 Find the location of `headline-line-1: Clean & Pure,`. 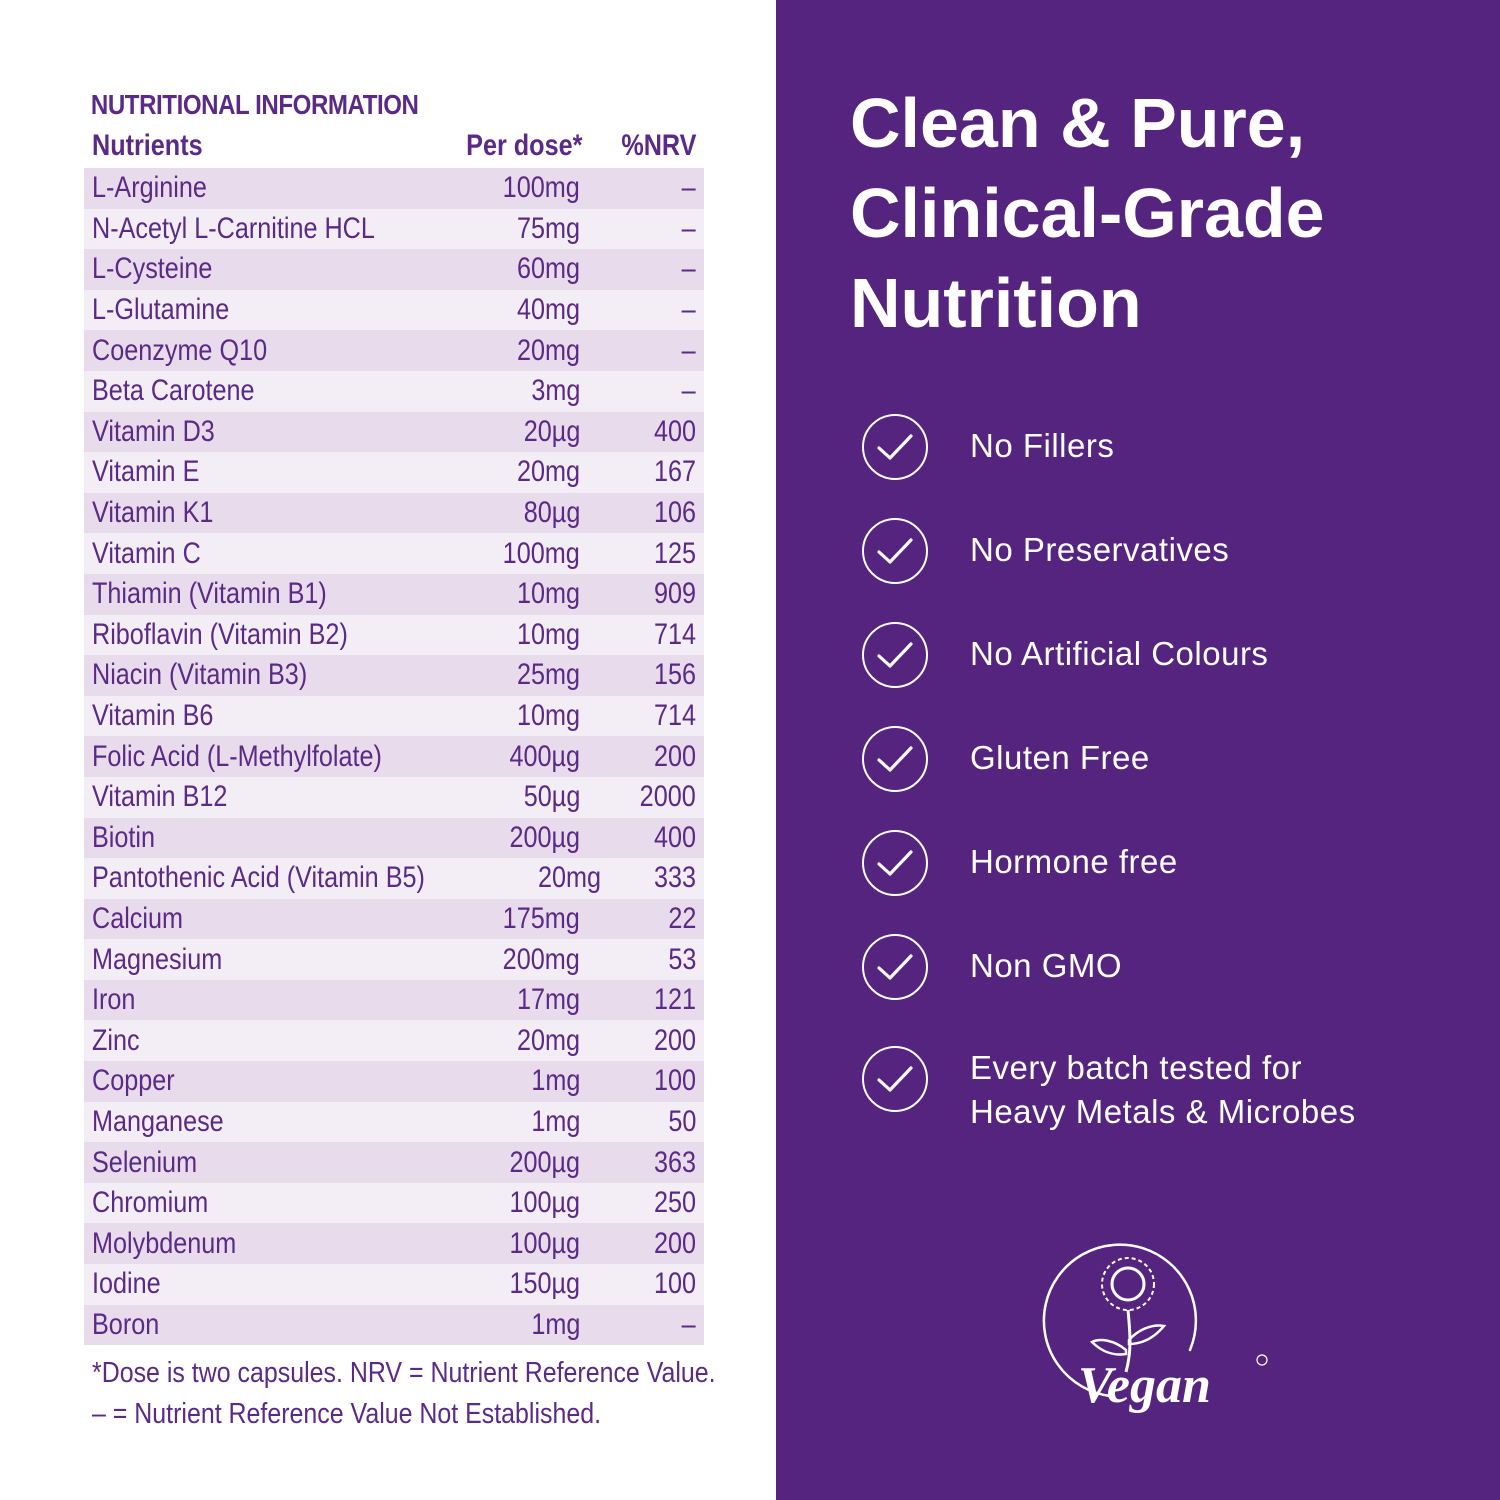

headline-line-1: Clean & Pure, is located at coordinates (1078, 123).